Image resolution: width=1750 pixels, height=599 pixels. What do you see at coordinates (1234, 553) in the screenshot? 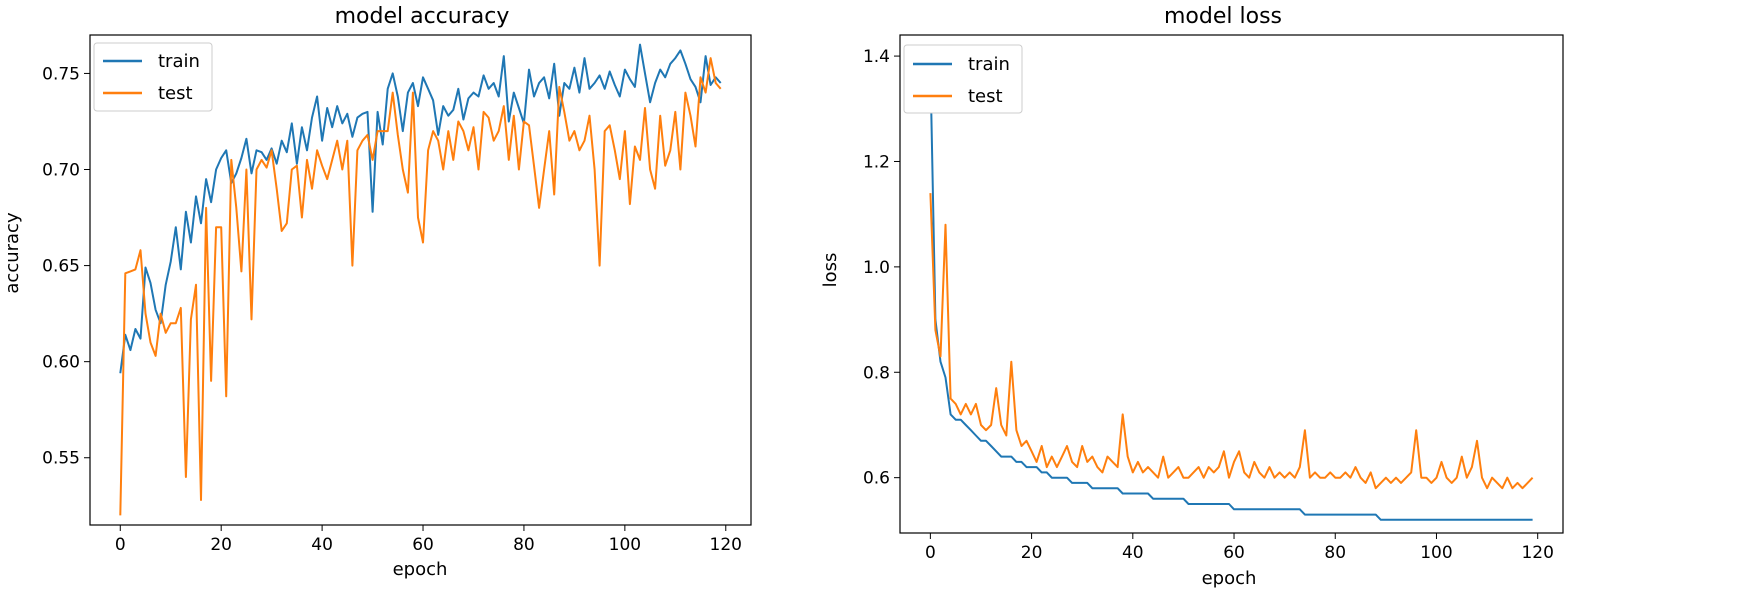
I see `loss-x-tick-label: 60` at bounding box center [1234, 553].